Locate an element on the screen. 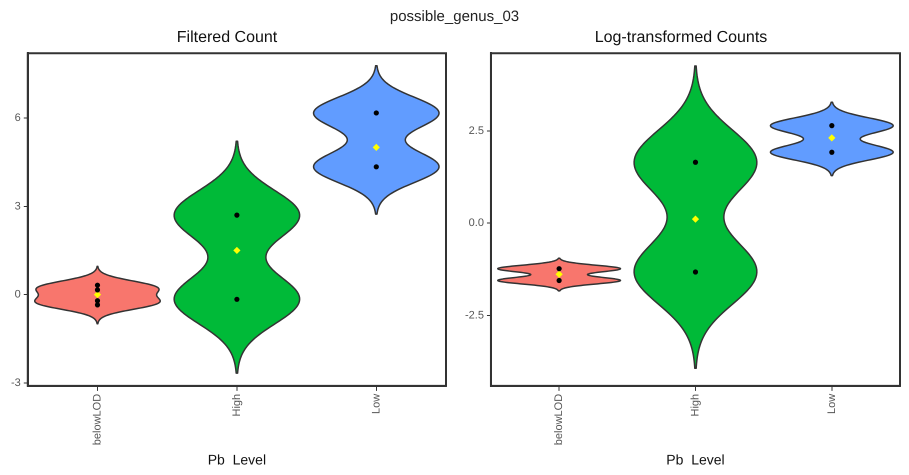 The image size is (909, 475). y-tick-label: 0.0 is located at coordinates (476, 223).